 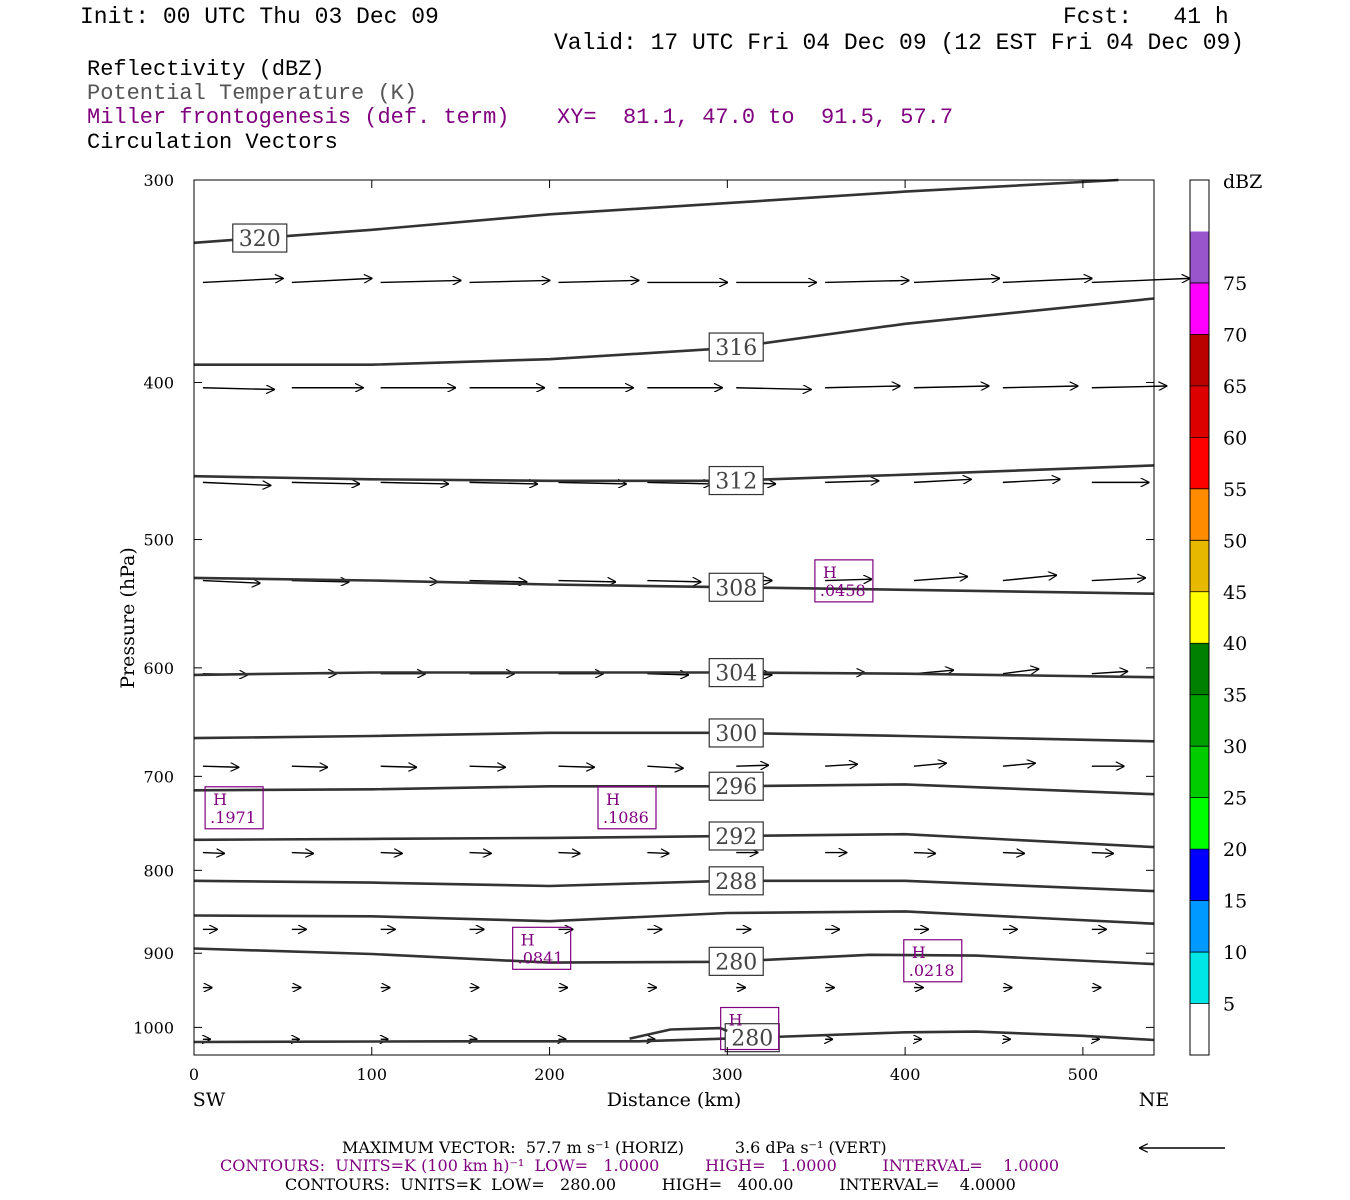 I want to click on forecast-hour: Fcst: 41 h, so click(x=1146, y=17).